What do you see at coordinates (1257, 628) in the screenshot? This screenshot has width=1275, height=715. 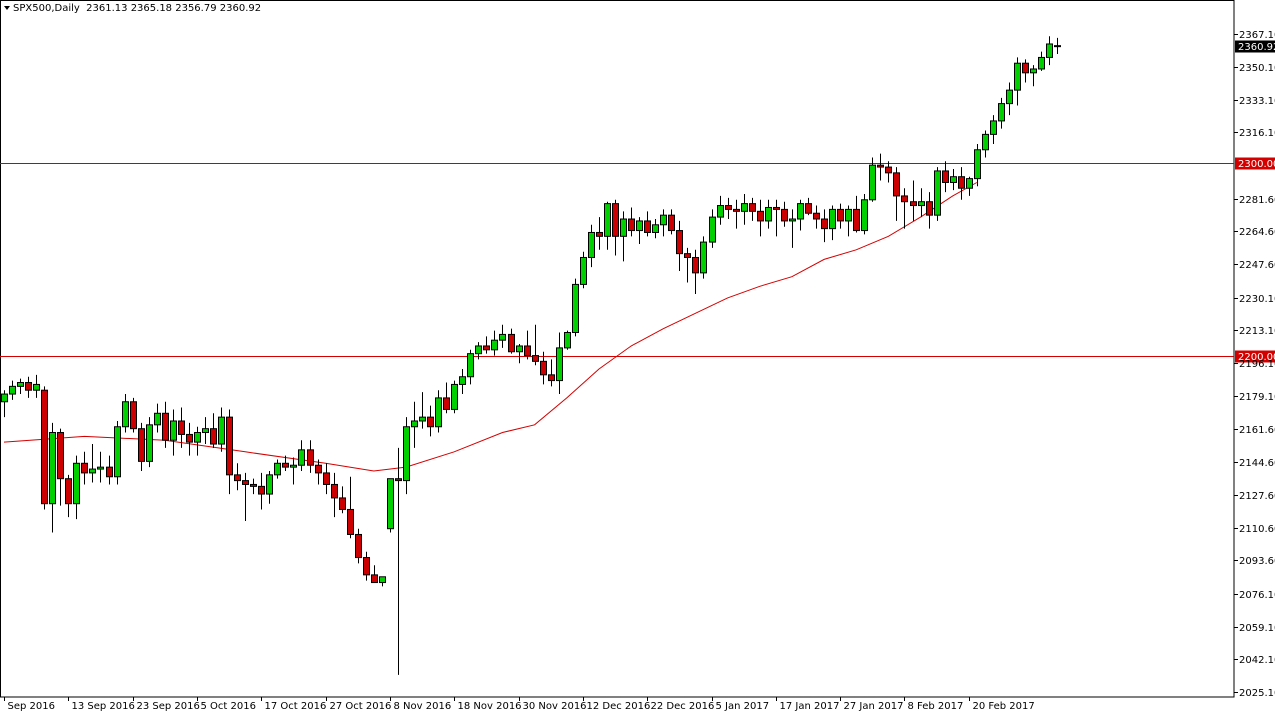 I see `y-tick-label: 2059.10` at bounding box center [1257, 628].